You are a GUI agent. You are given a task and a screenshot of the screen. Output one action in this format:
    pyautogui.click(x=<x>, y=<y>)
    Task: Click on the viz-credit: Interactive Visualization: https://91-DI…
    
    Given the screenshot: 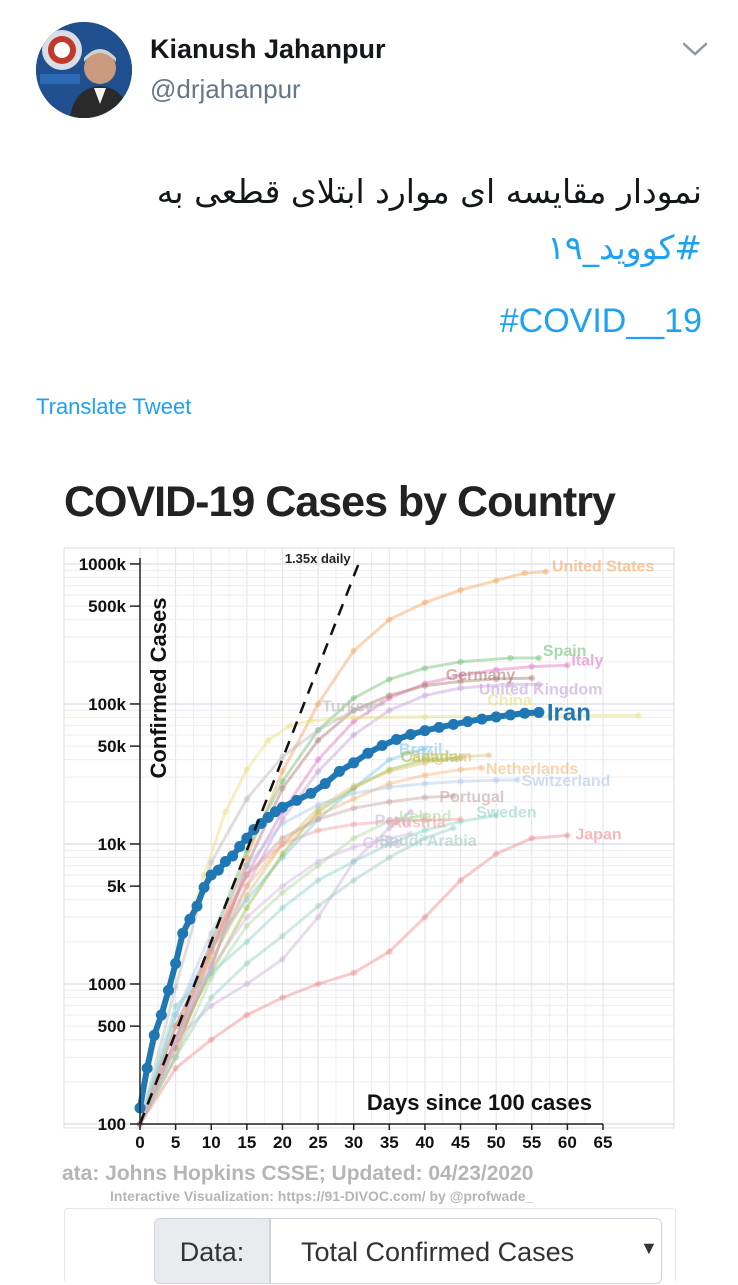 What is the action you would take?
    pyautogui.click(x=322, y=1196)
    